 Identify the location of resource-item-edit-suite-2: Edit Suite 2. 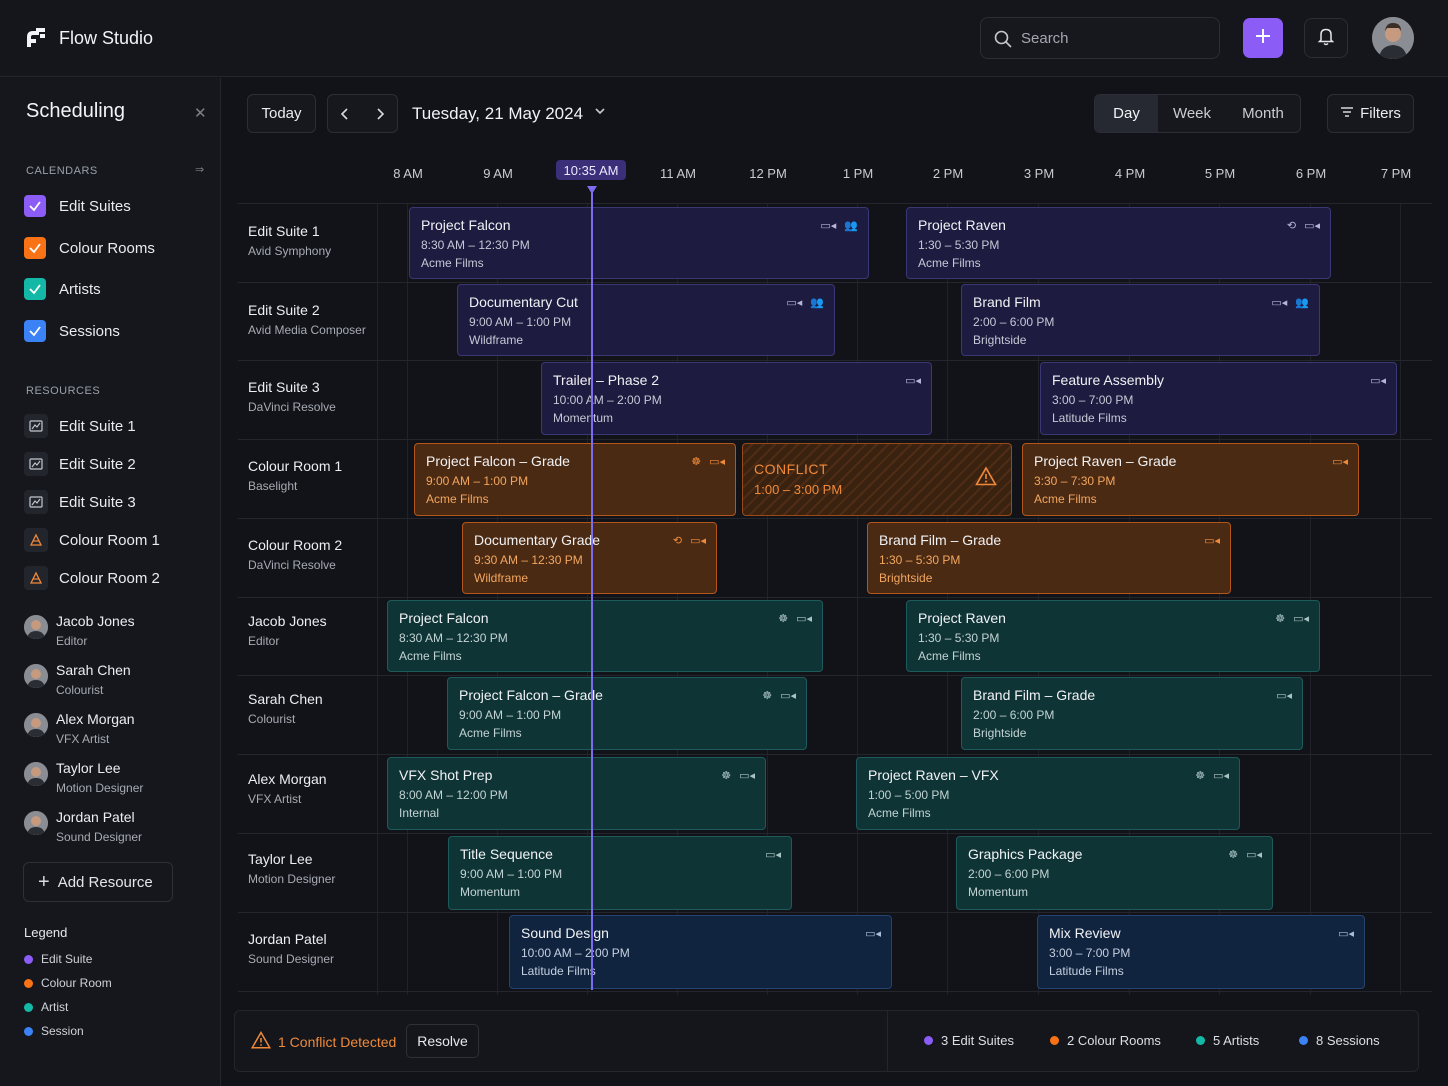
(114, 464).